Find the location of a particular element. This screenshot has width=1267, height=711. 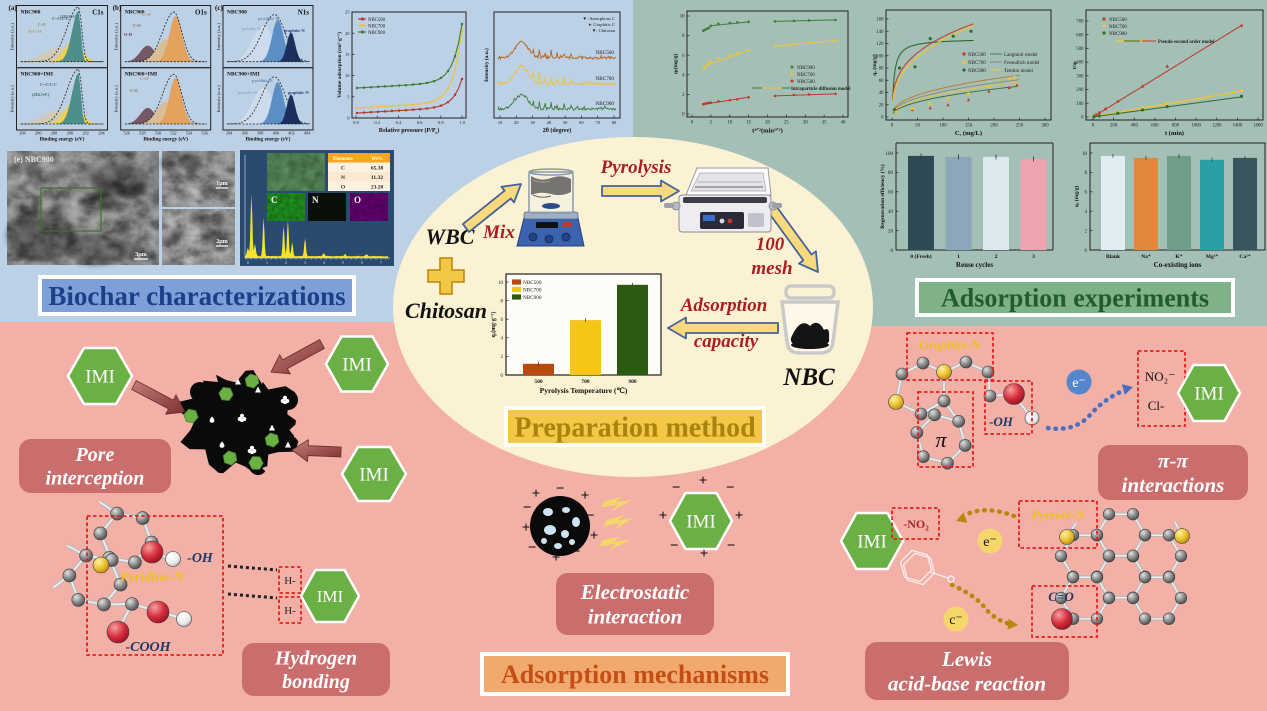

svg-text: 1000 is located at coordinates (1196, 126).